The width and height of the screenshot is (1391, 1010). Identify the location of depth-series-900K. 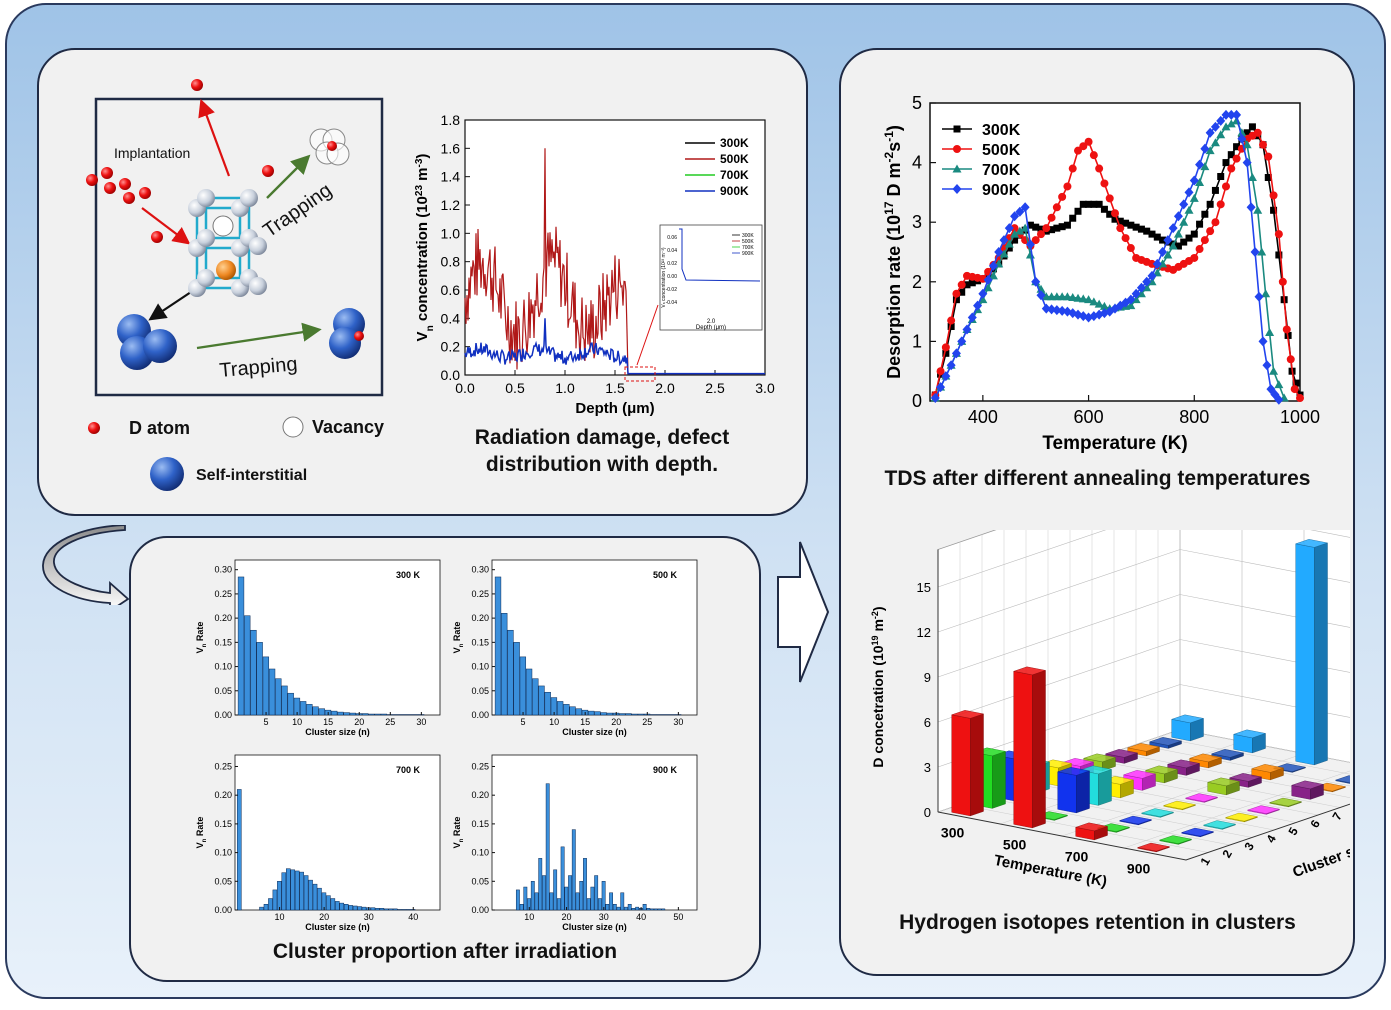
(615, 346).